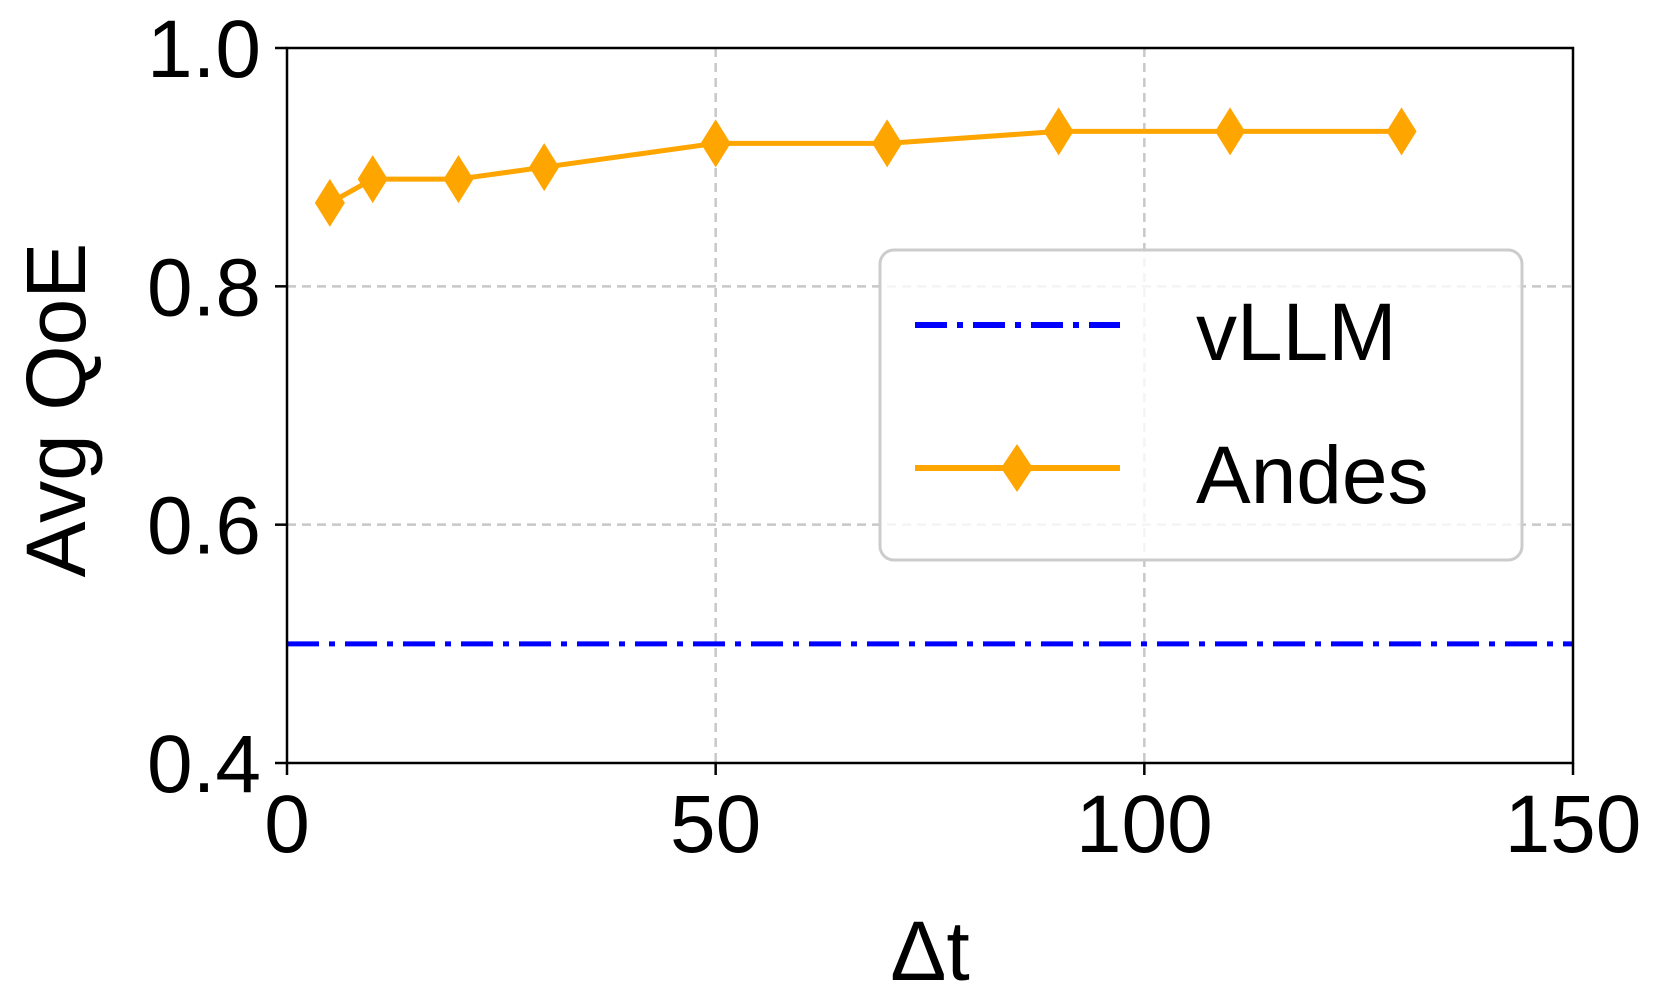 This screenshot has width=1661, height=997. What do you see at coordinates (1144, 824) in the screenshot?
I see `x-tick-label: 100` at bounding box center [1144, 824].